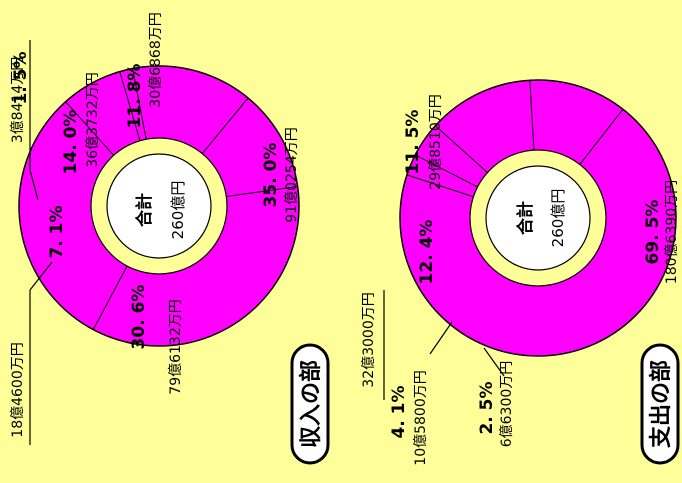 This screenshot has width=682, height=483. I want to click on income-title-box: 収入の部, so click(310, 404).